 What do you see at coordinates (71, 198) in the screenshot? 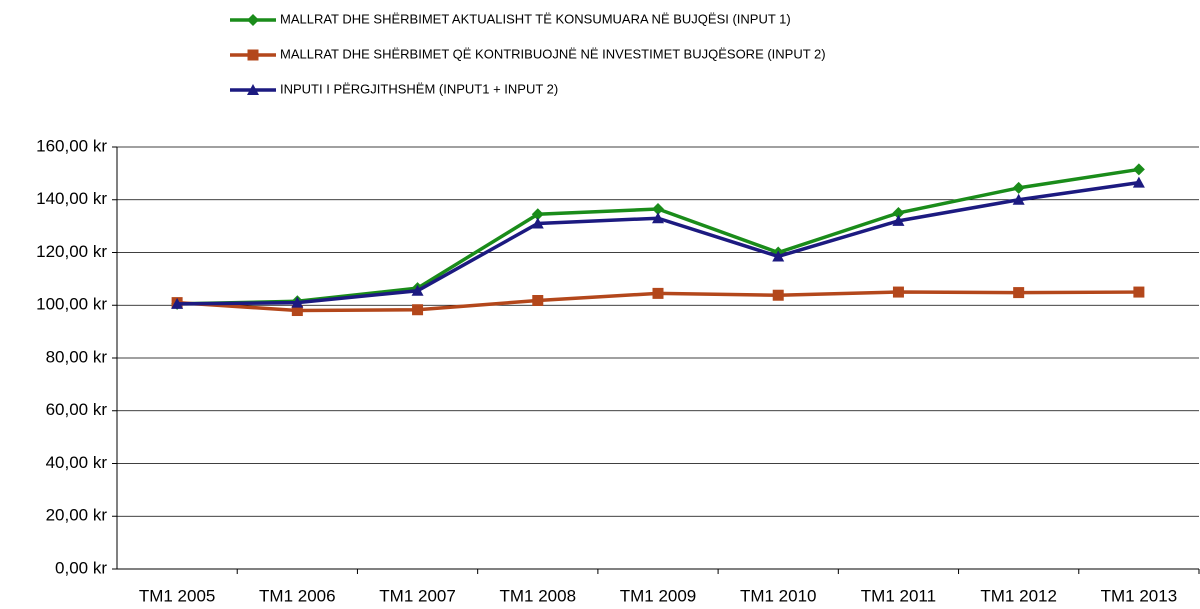
I see `y-tick-label: 140,00 kr` at bounding box center [71, 198].